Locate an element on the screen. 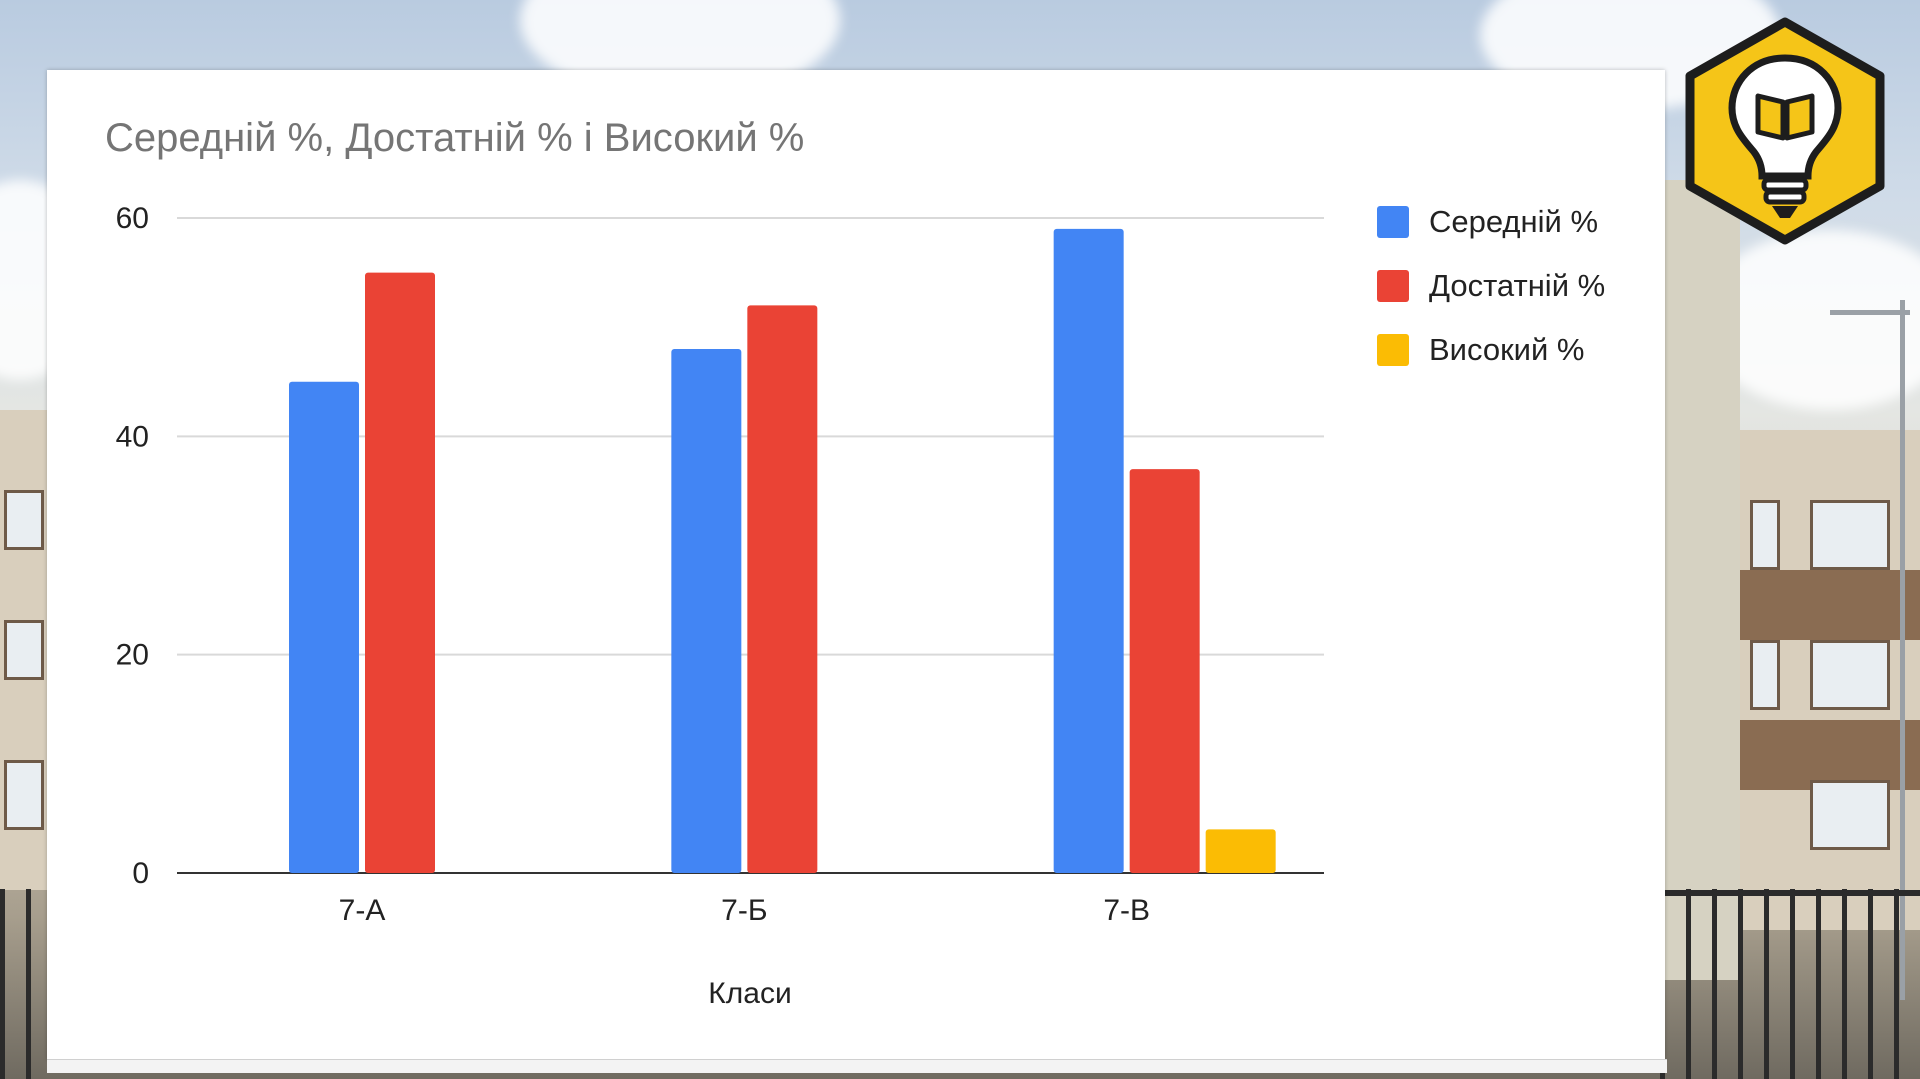 This screenshot has width=1920, height=1079. legend-item: Достатній % is located at coordinates (1491, 286).